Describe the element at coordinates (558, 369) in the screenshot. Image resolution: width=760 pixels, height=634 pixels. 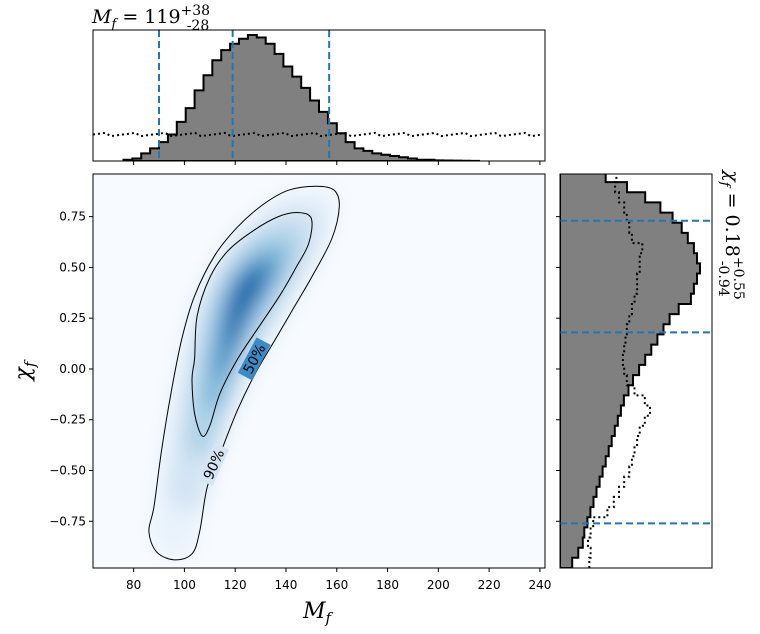
I see `spin-marginal-ticks` at that location.